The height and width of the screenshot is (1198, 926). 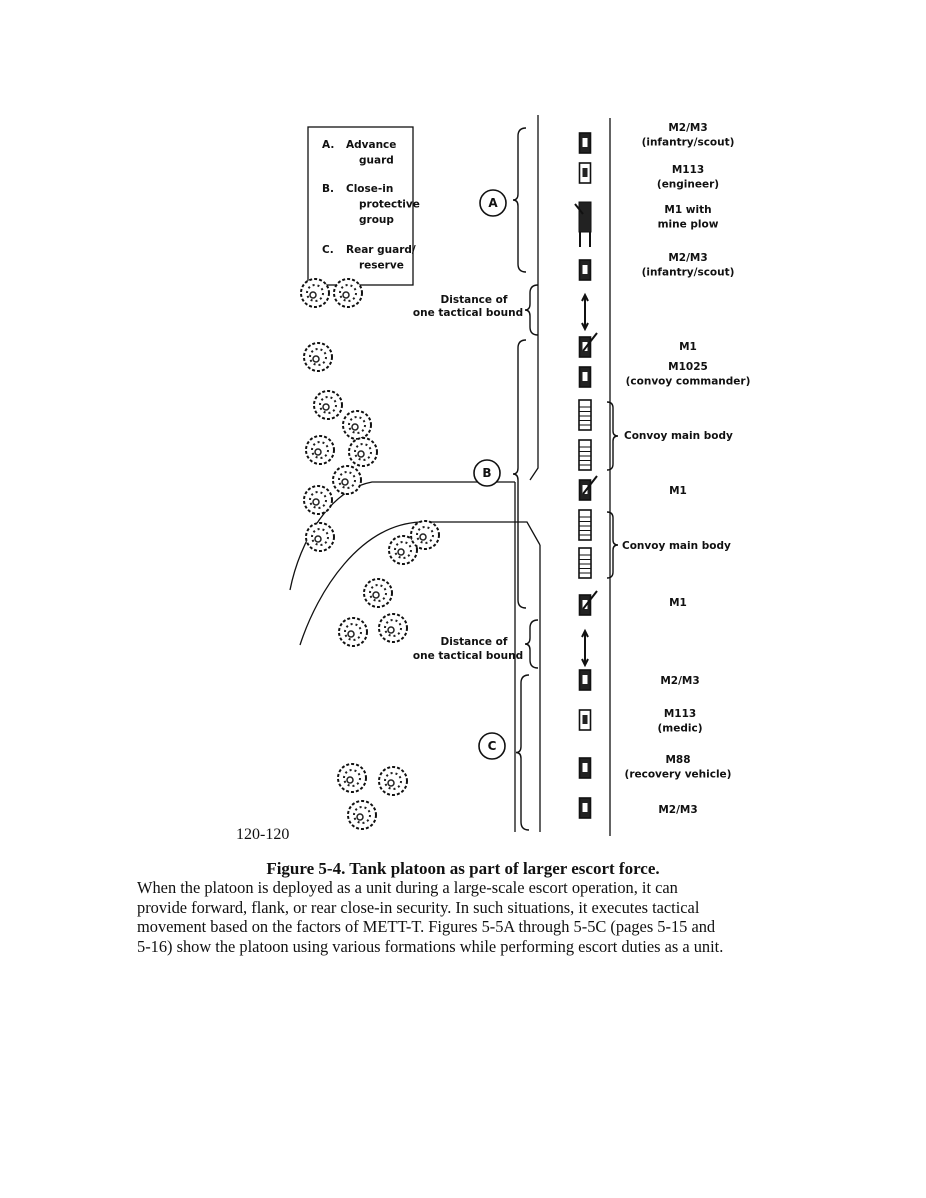 What do you see at coordinates (522, 752) in the screenshot?
I see `group-c-brace` at bounding box center [522, 752].